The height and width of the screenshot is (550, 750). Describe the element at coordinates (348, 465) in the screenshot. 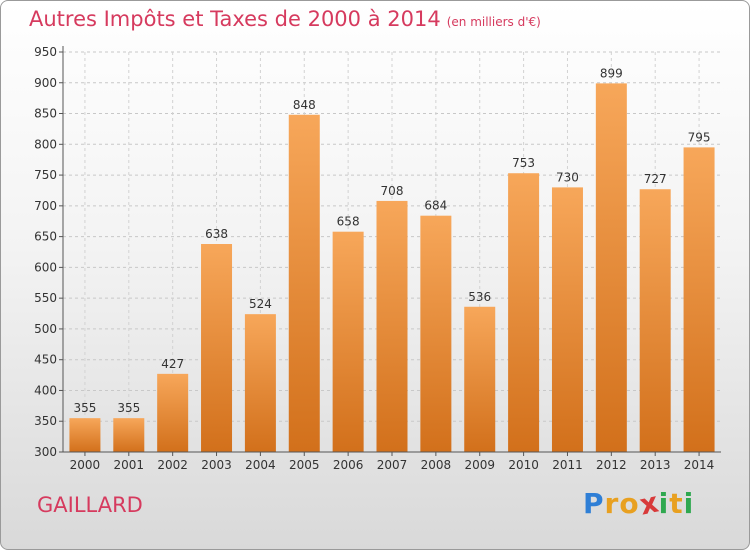

I see `x-tick-label: 2006` at that location.